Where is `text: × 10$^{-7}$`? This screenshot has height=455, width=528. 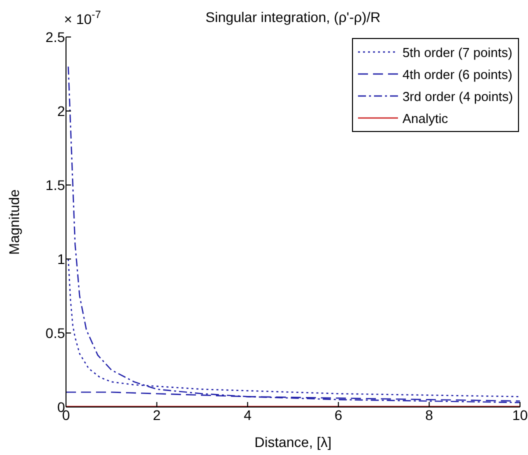
text: × 10$^{-7}$ is located at coordinates (83, 18).